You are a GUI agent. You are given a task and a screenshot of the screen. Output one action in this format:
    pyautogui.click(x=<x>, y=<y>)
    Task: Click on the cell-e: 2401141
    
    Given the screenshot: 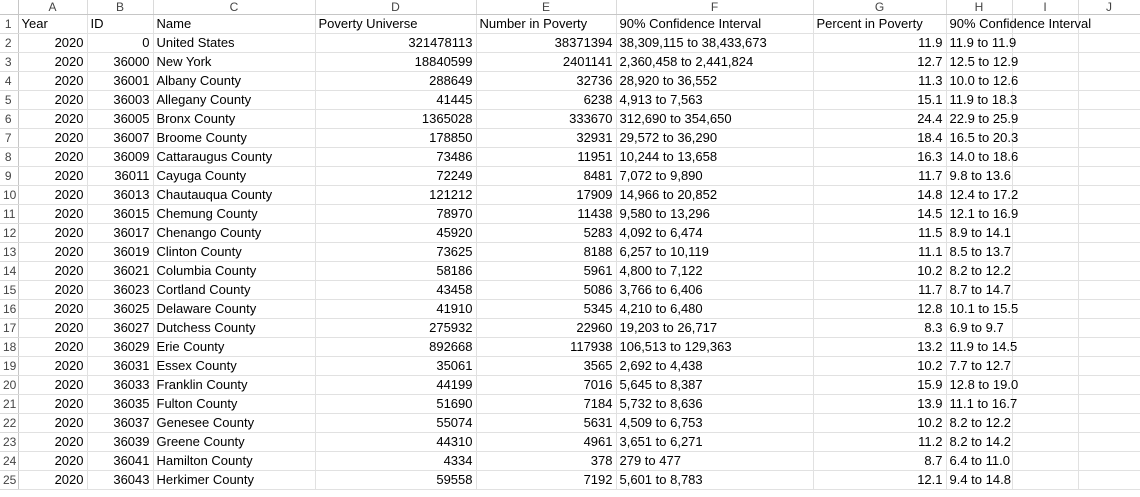 What is the action you would take?
    pyautogui.click(x=546, y=62)
    